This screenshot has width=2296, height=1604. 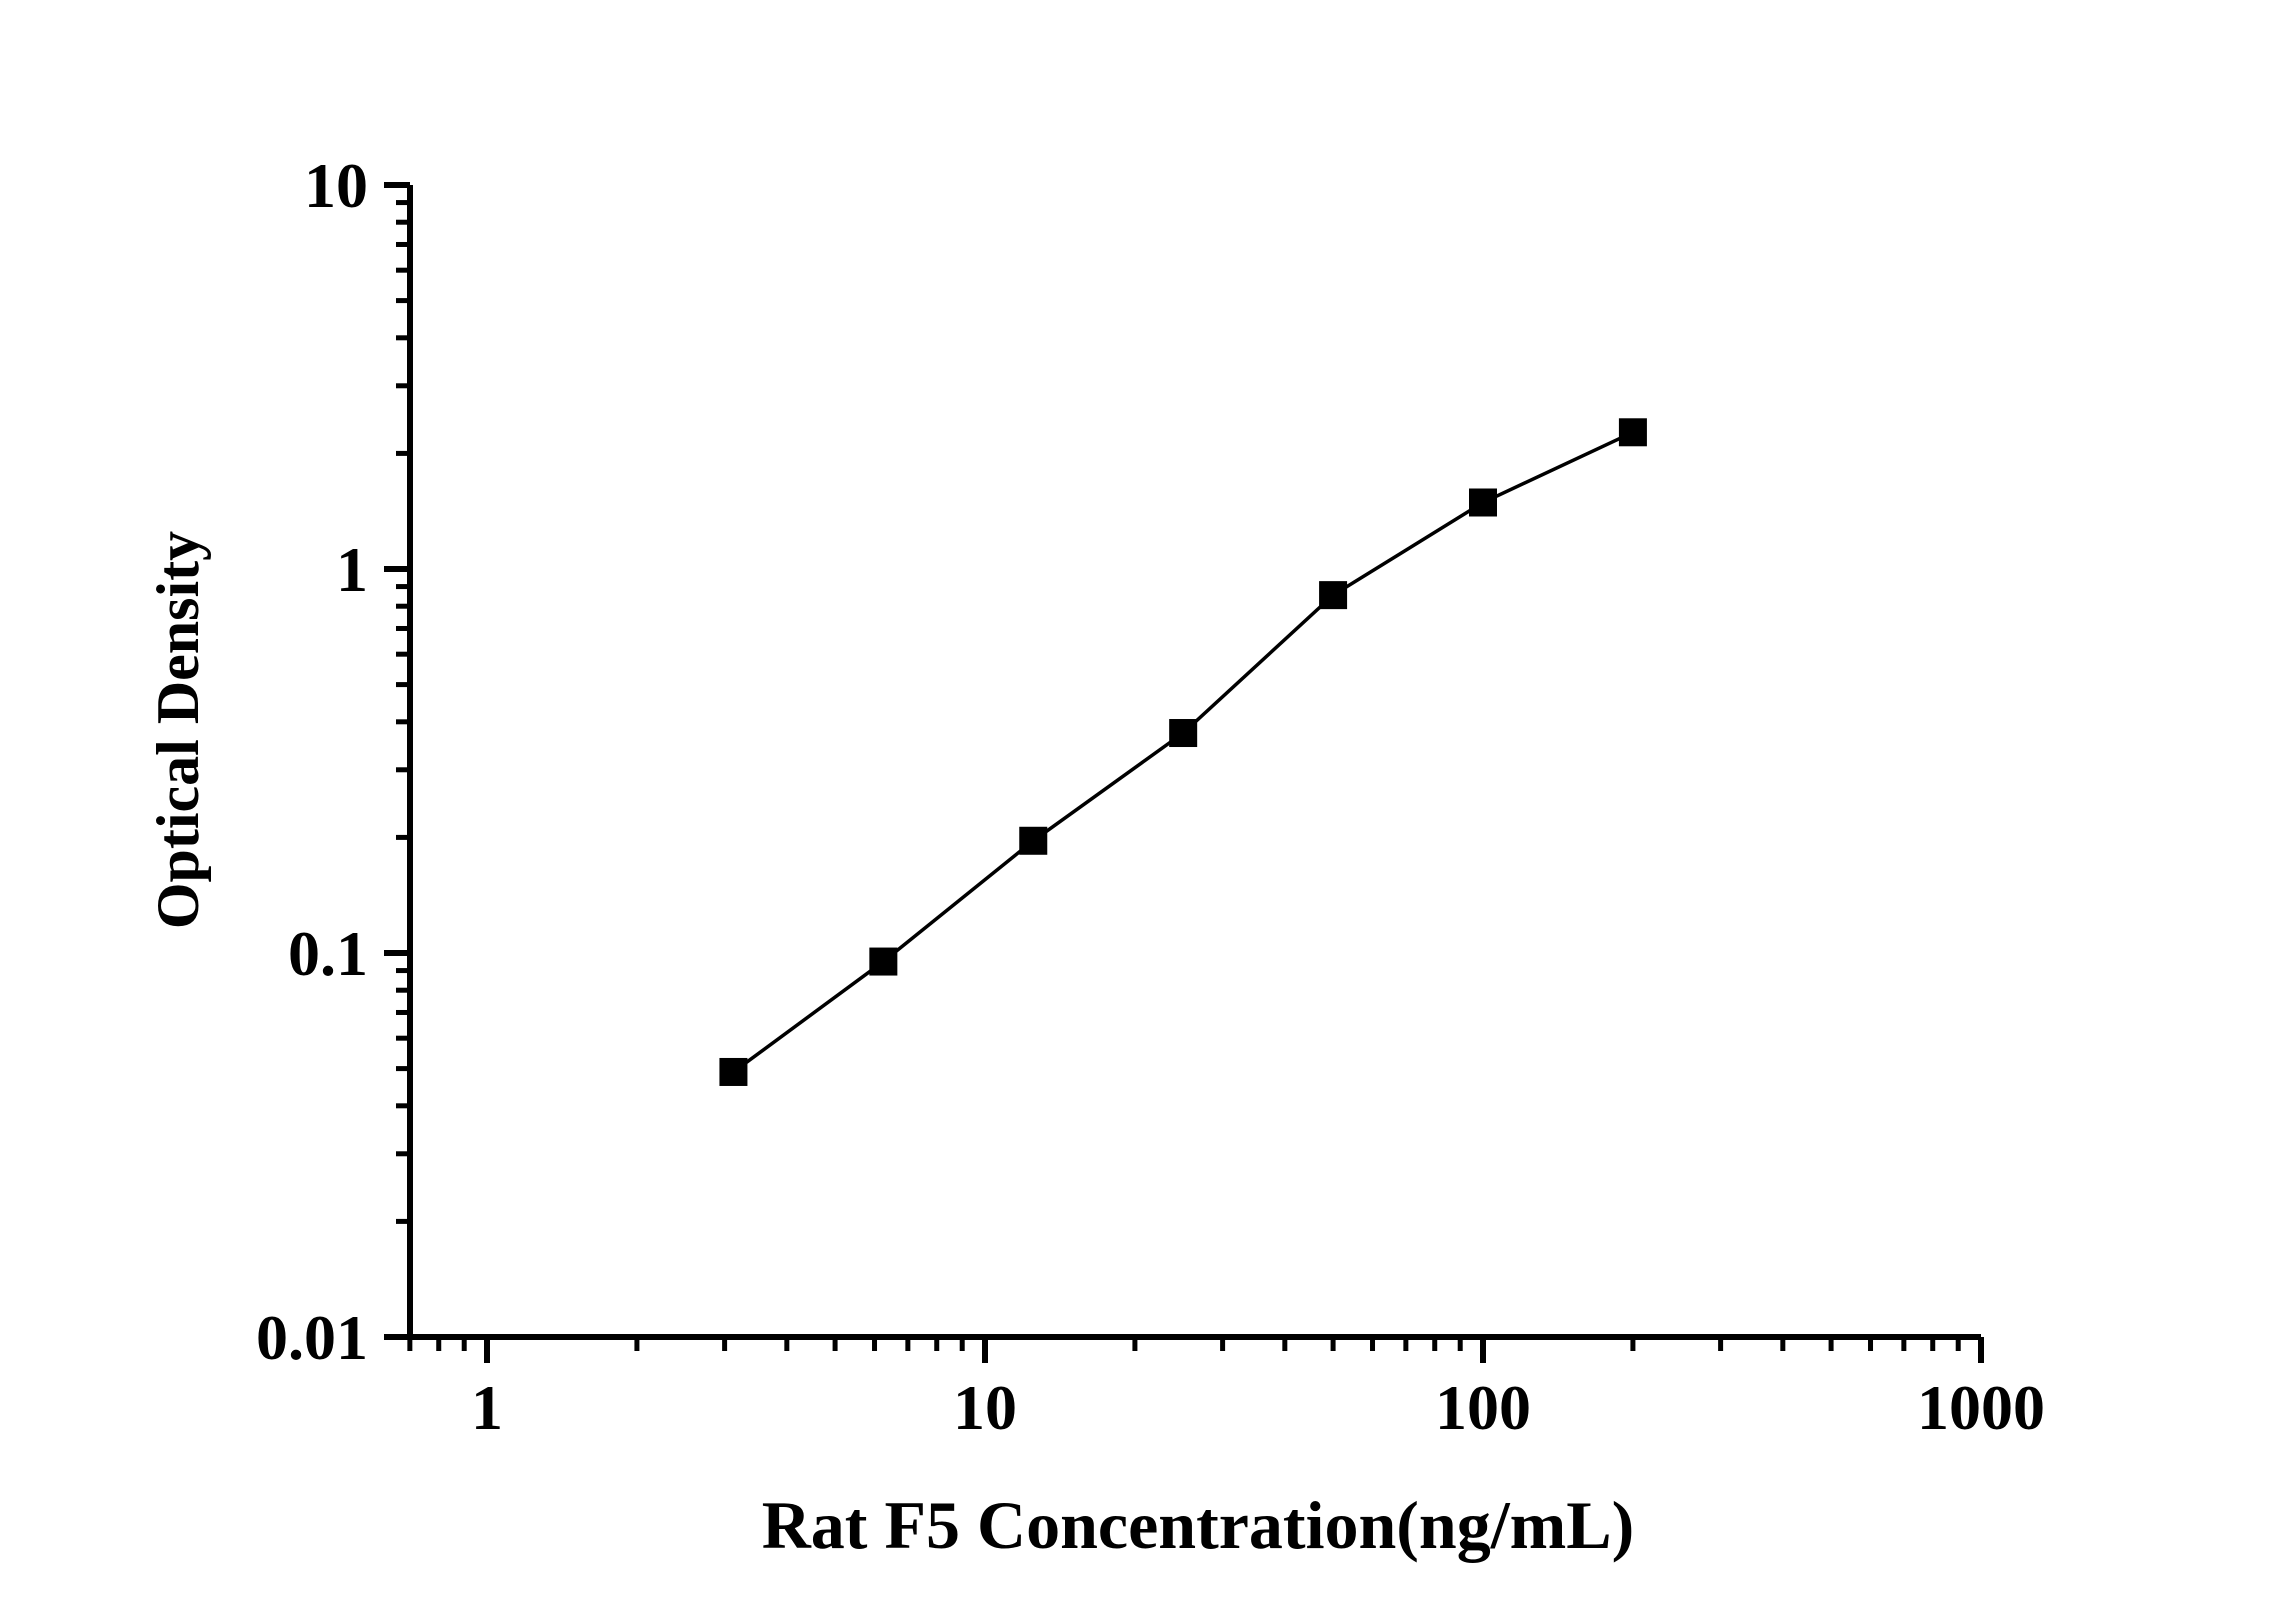 I want to click on y-tick-label: 0.1, so click(x=328, y=953).